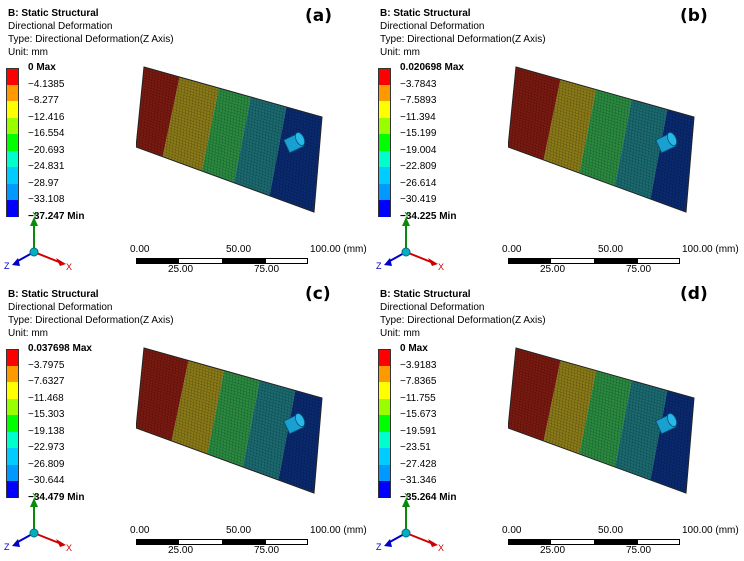  What do you see at coordinates (56, 497) in the screenshot?
I see `legend-value: −34.479 Min` at bounding box center [56, 497].